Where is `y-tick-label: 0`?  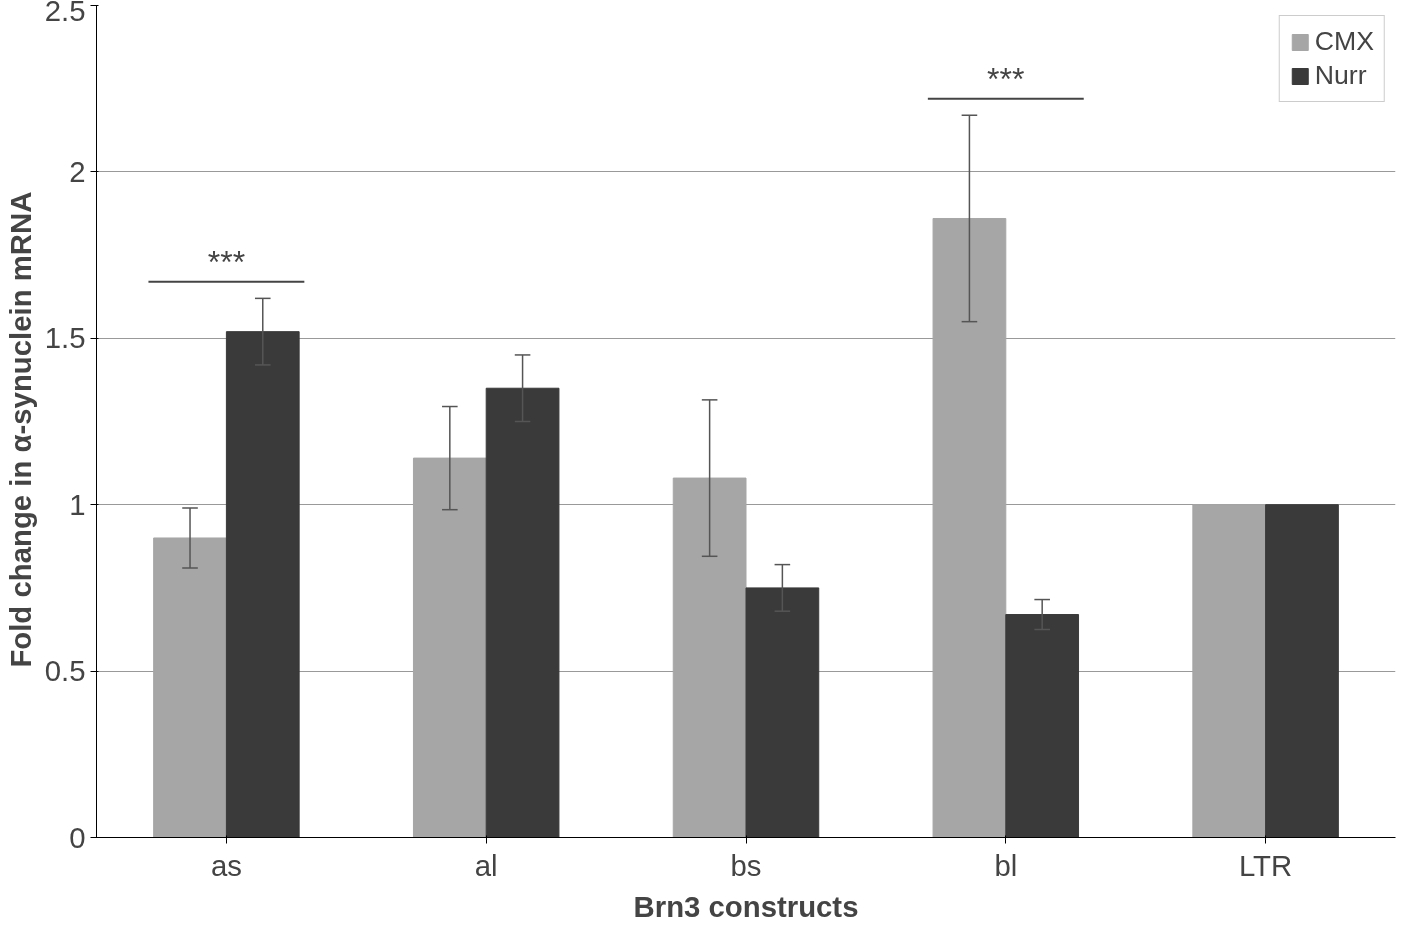
y-tick-label: 0 is located at coordinates (77, 837).